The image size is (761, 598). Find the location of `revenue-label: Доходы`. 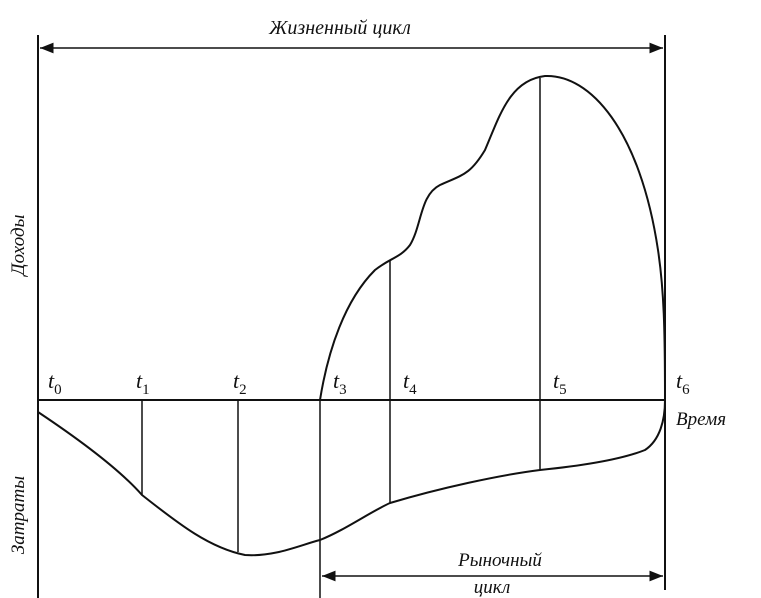

revenue-label: Доходы is located at coordinates (18, 245).